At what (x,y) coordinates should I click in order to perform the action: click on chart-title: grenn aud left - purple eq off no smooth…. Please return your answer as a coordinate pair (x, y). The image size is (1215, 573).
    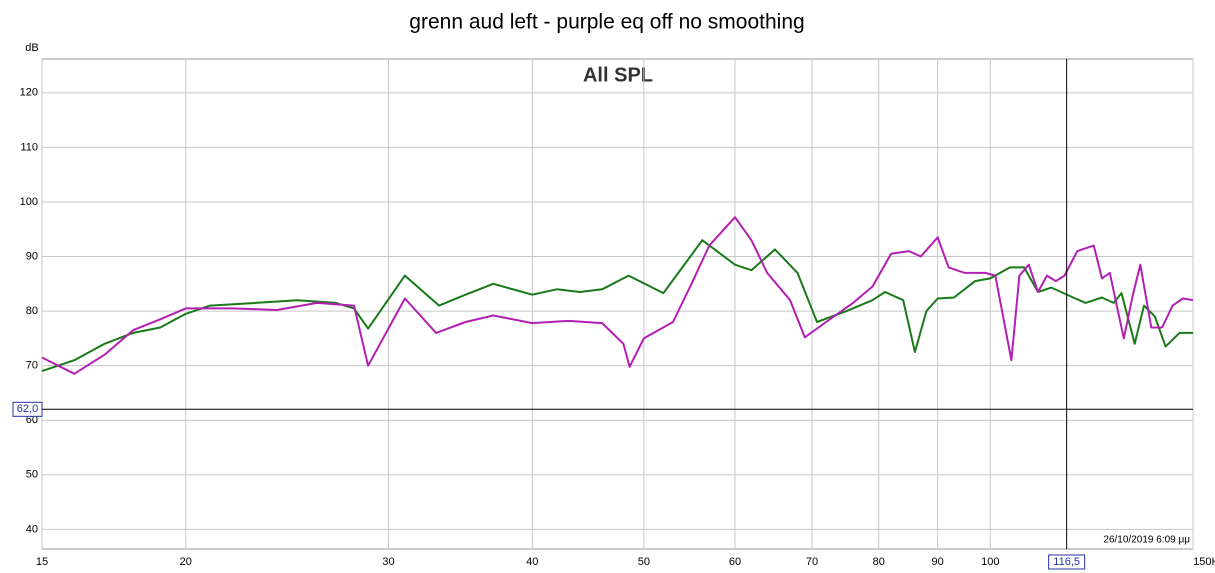
    Looking at the image, I should click on (606, 22).